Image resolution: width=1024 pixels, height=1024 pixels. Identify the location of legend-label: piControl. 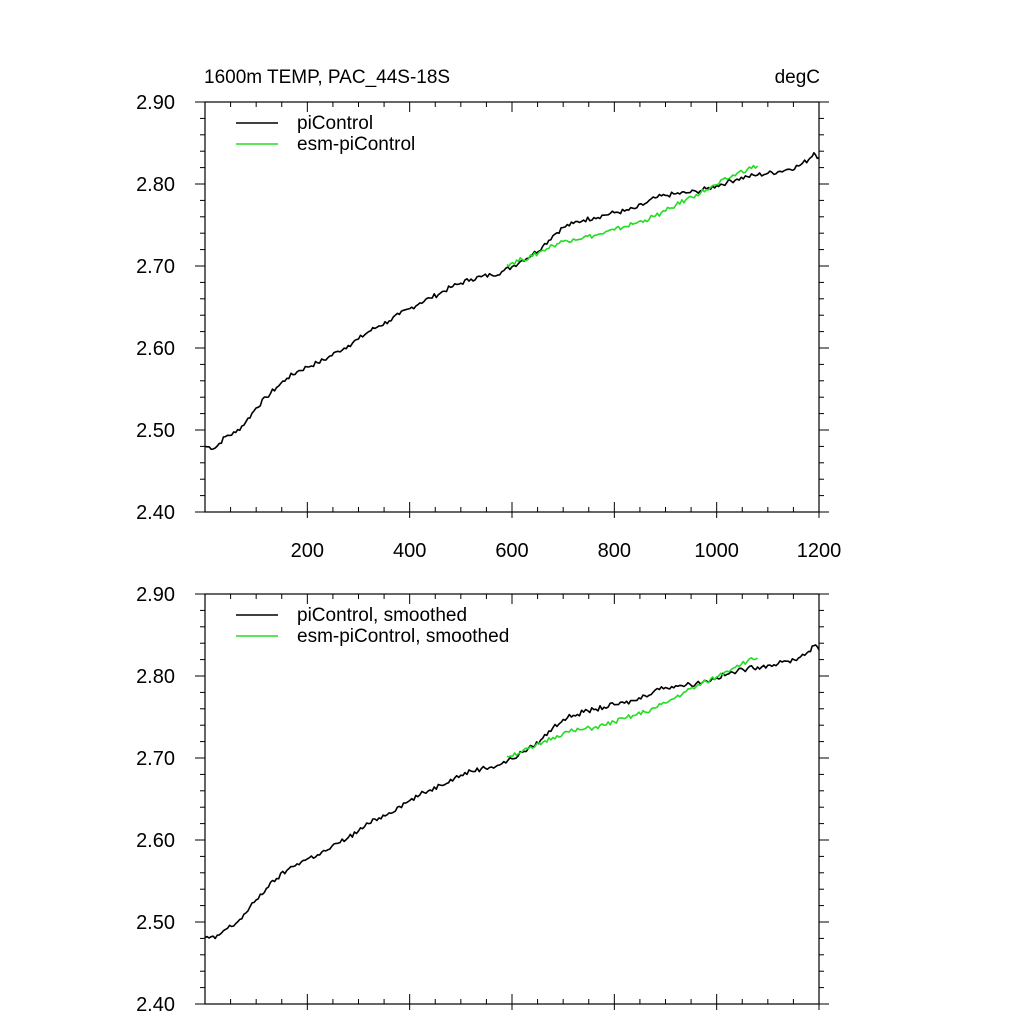
(335, 123).